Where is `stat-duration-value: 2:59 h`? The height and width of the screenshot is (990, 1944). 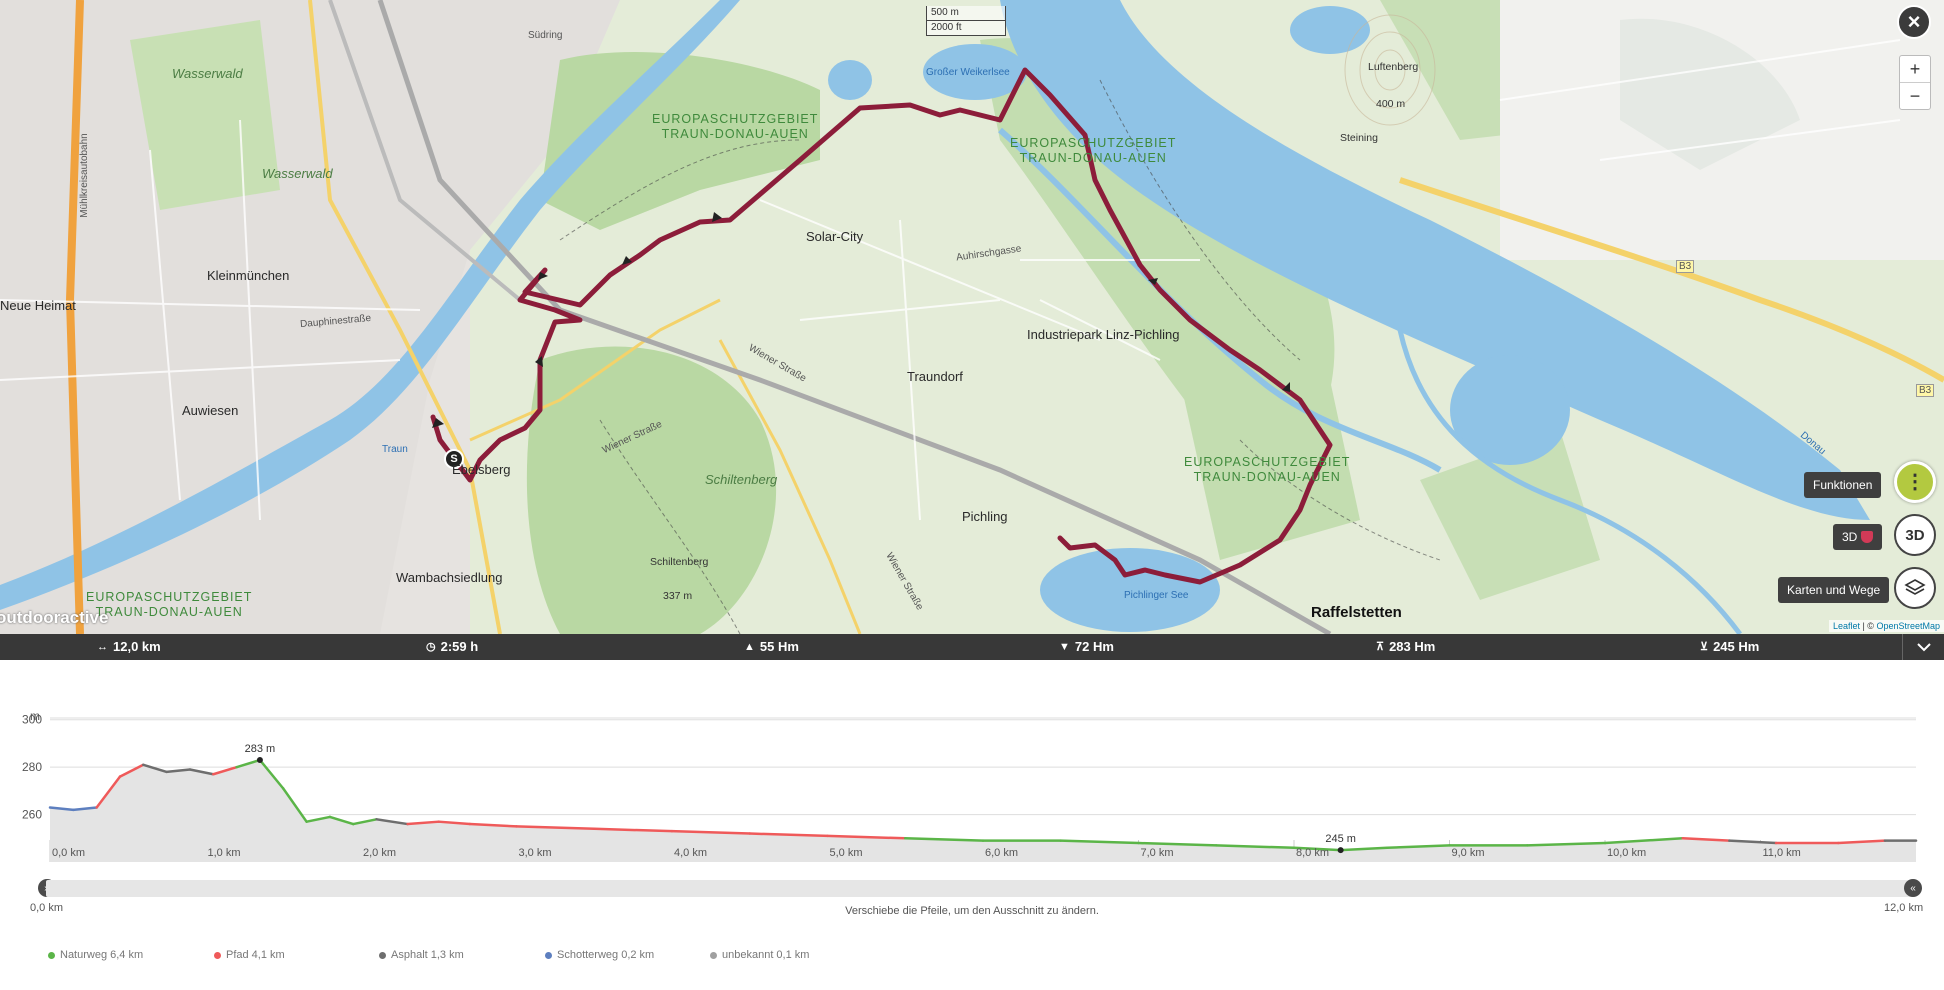
stat-duration-value: 2:59 h is located at coordinates (459, 646).